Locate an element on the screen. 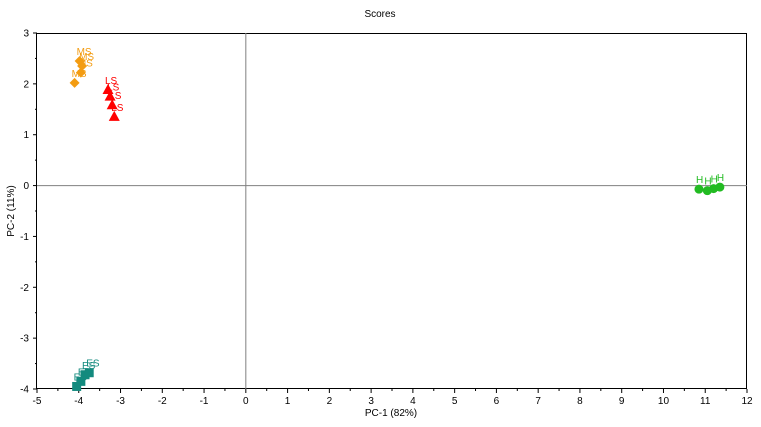 This screenshot has width=761, height=427. x-tick-label: 12 is located at coordinates (747, 401).